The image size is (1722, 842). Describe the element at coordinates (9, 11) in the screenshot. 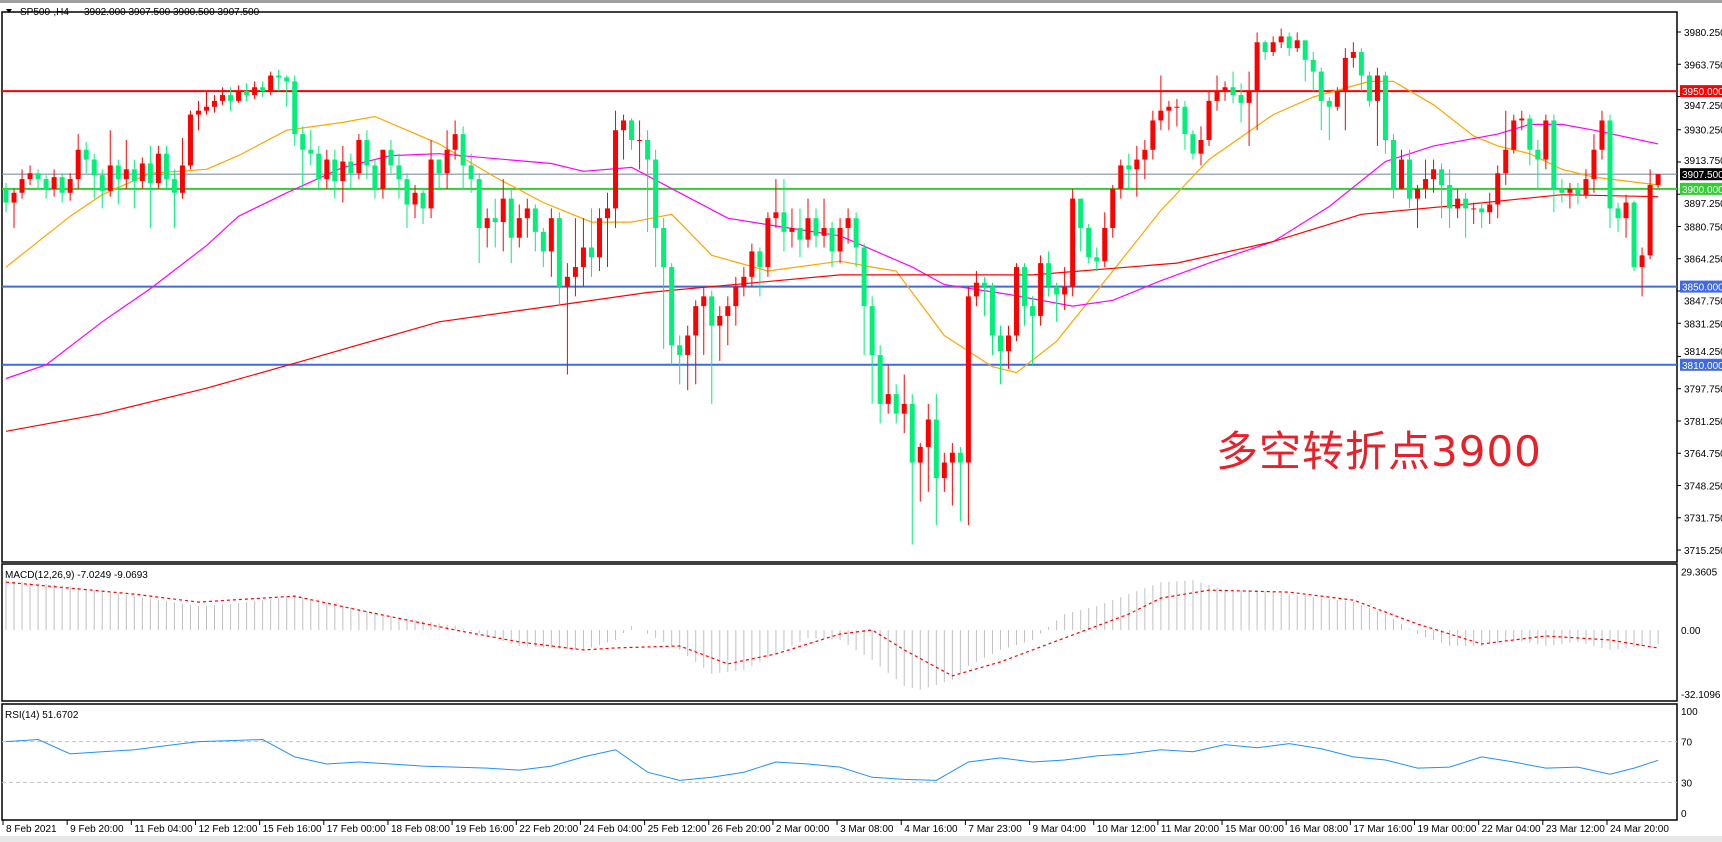

I see `dropdown-triangle-icon` at that location.